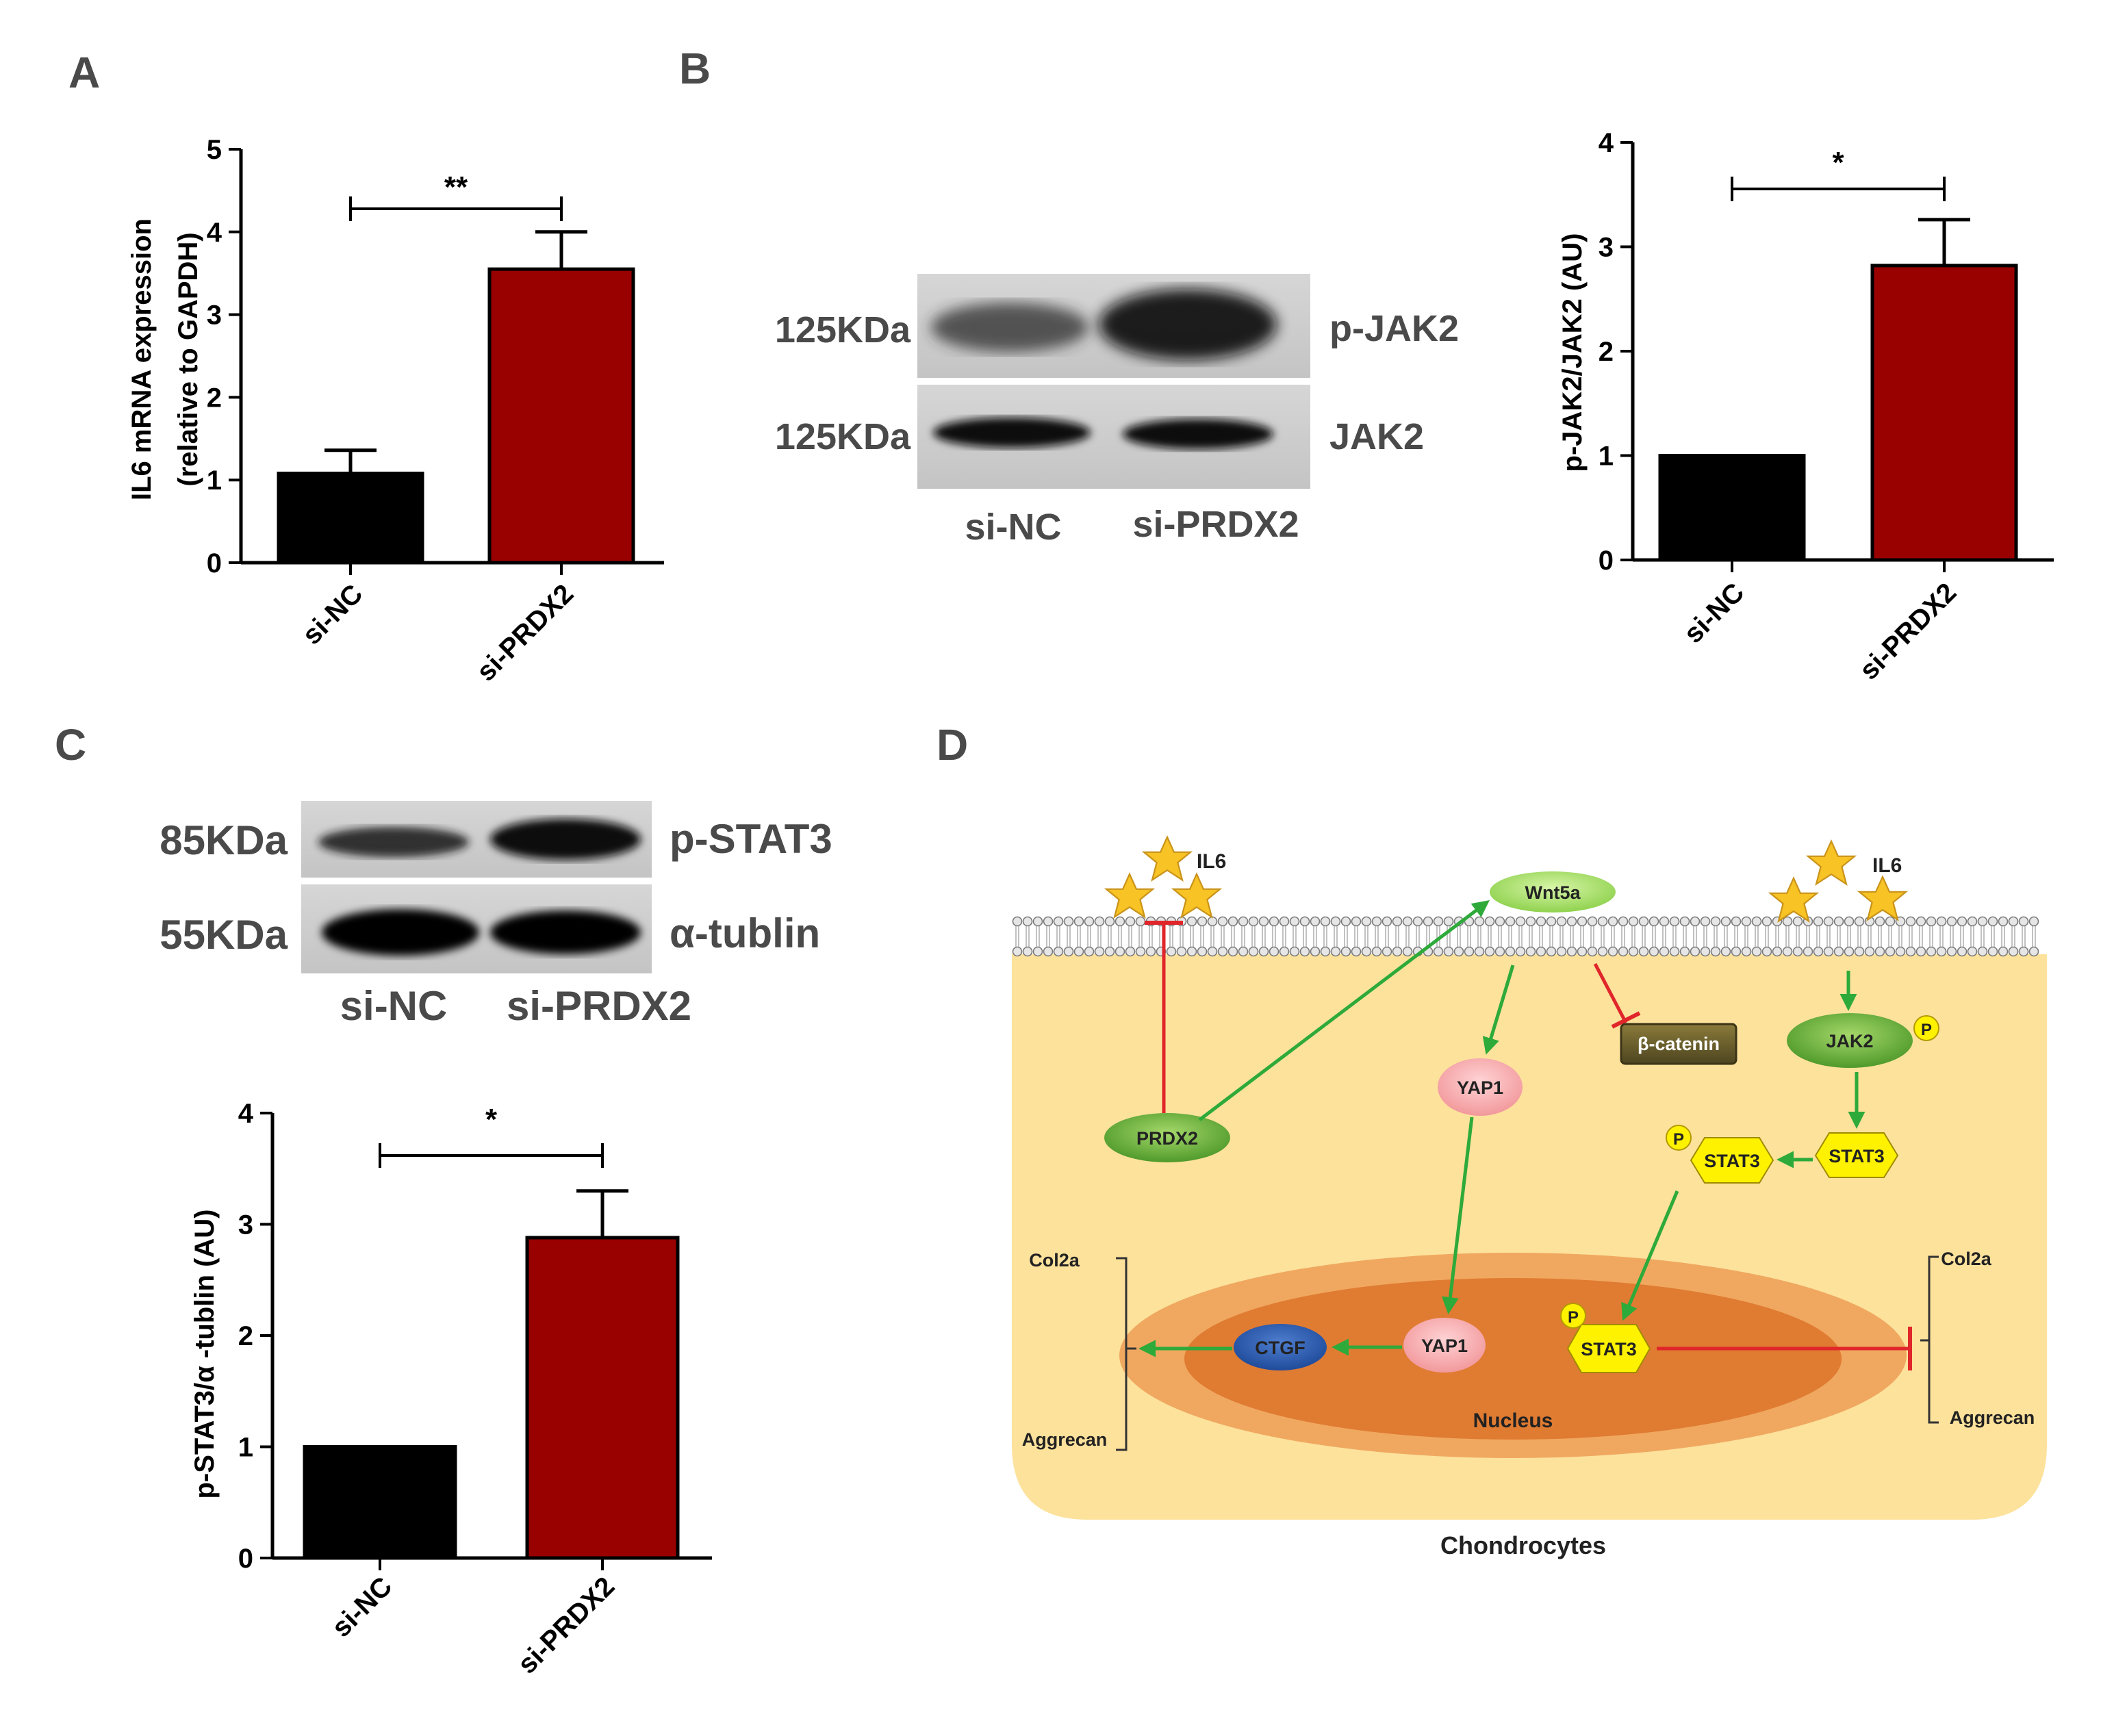  I want to click on ctgf-label: CTGF, so click(1281, 1348).